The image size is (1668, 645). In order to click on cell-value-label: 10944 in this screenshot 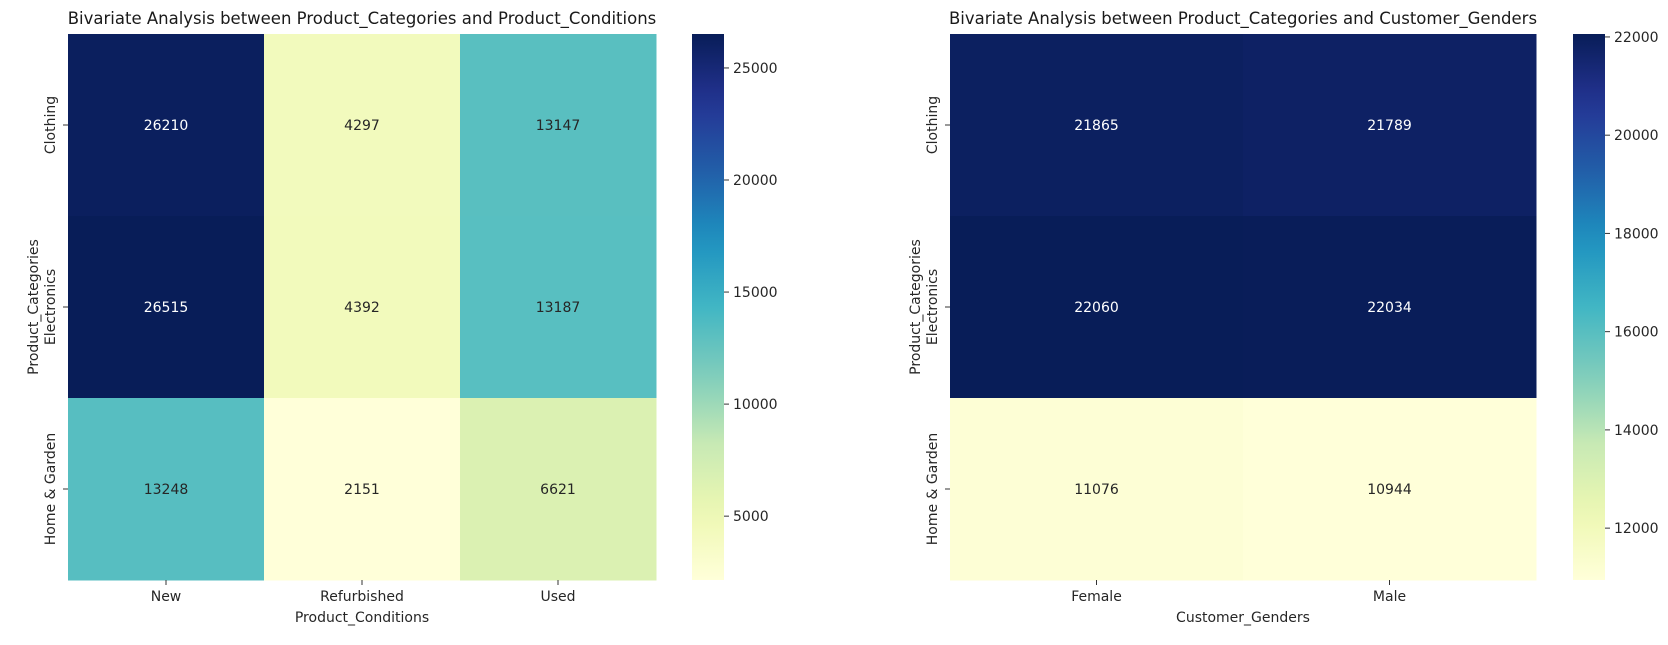, I will do `click(1389, 490)`.